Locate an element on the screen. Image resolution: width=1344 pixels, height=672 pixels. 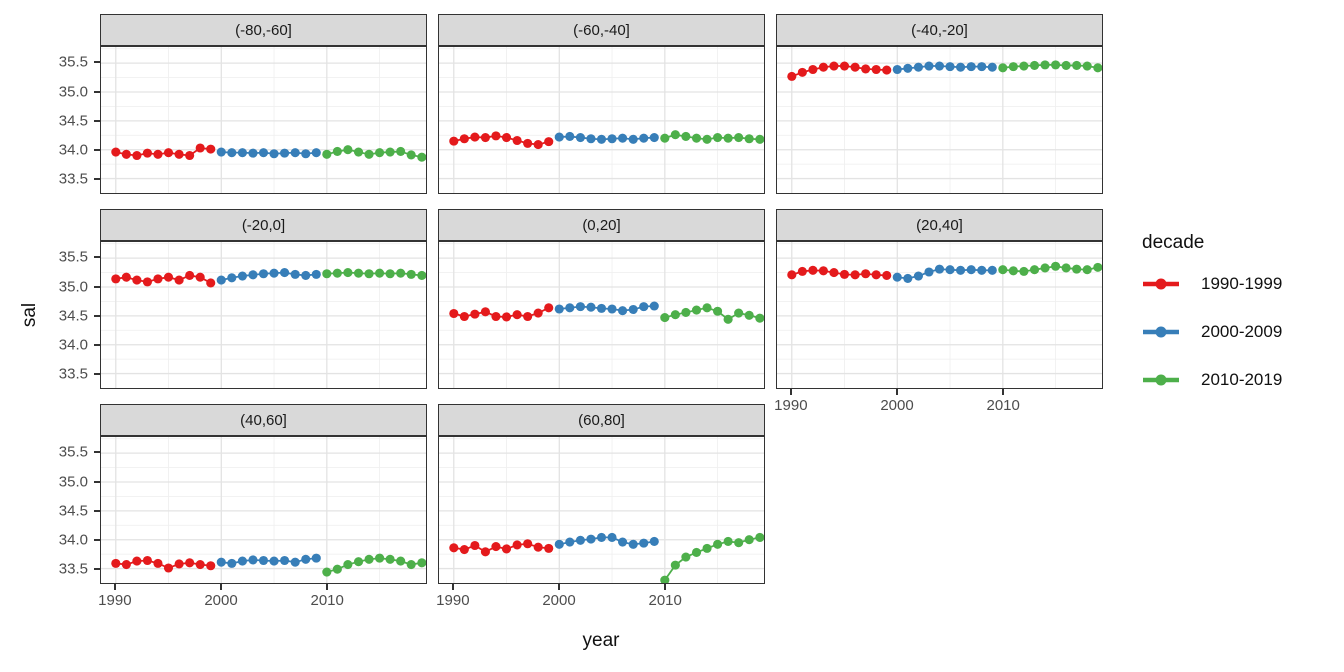
facet-strip-label: (0,20] is located at coordinates (601, 225).